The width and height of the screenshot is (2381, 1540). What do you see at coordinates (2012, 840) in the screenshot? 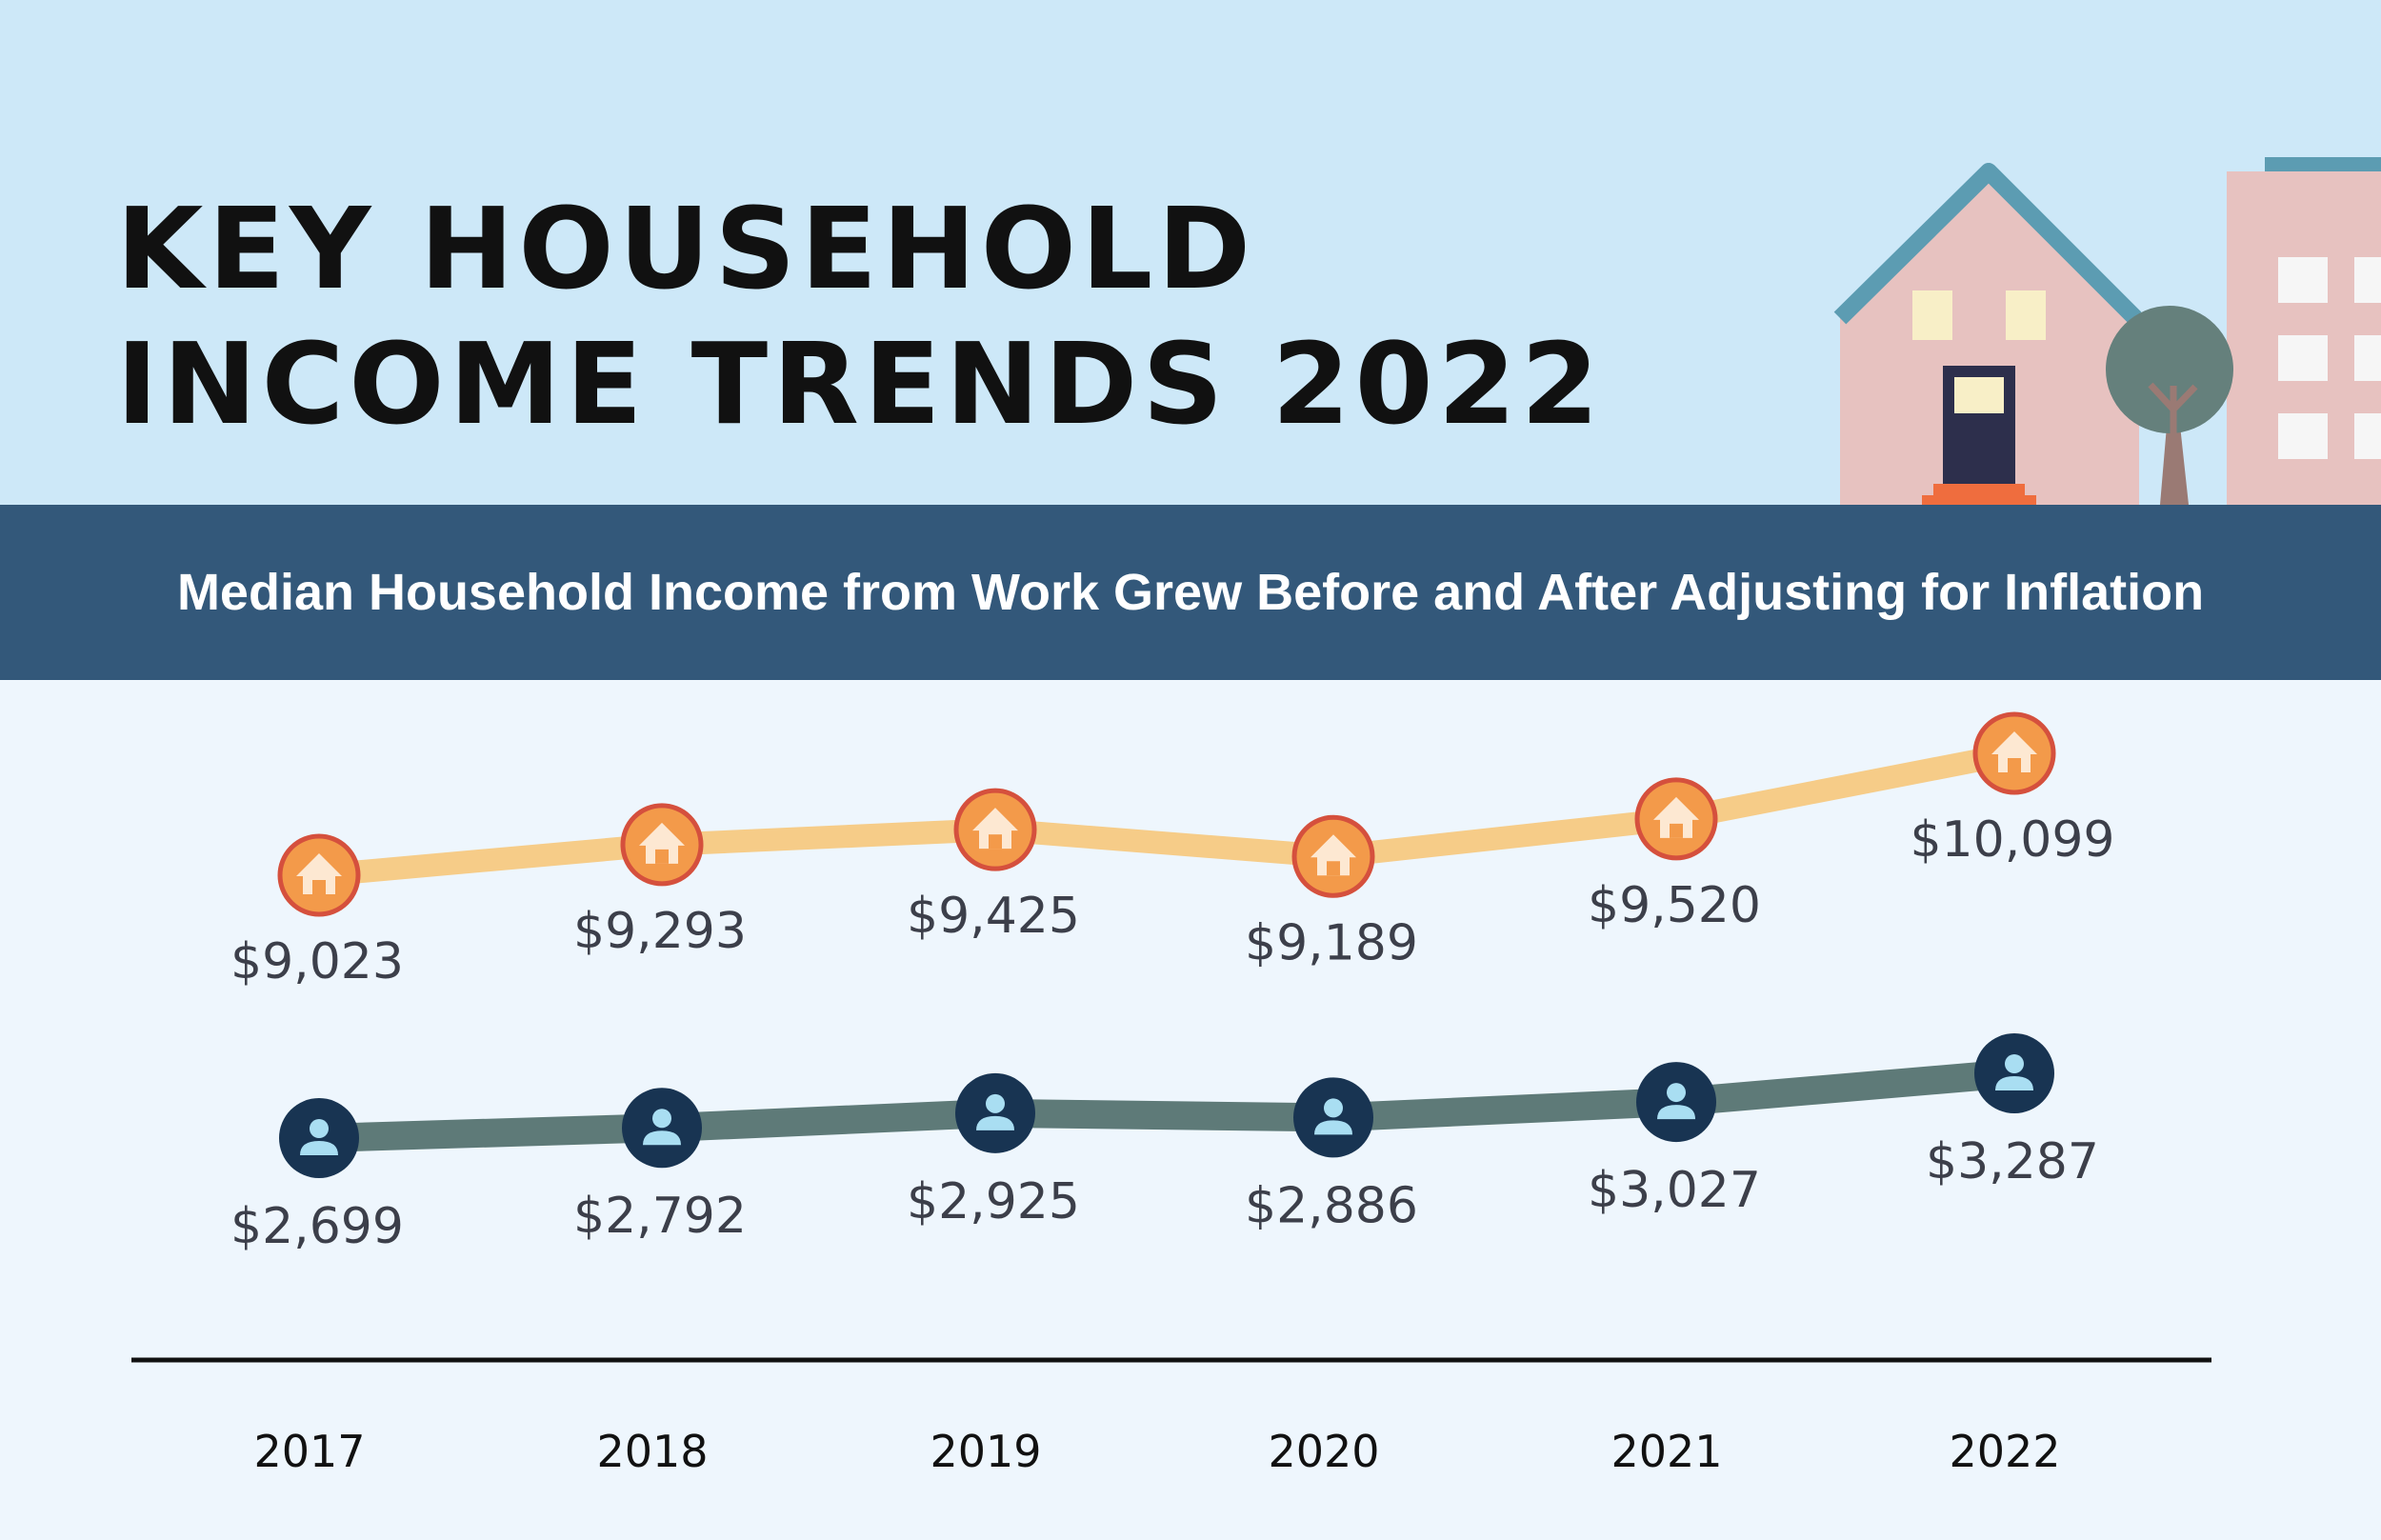
I see `data-label: $10,099` at bounding box center [2012, 840].